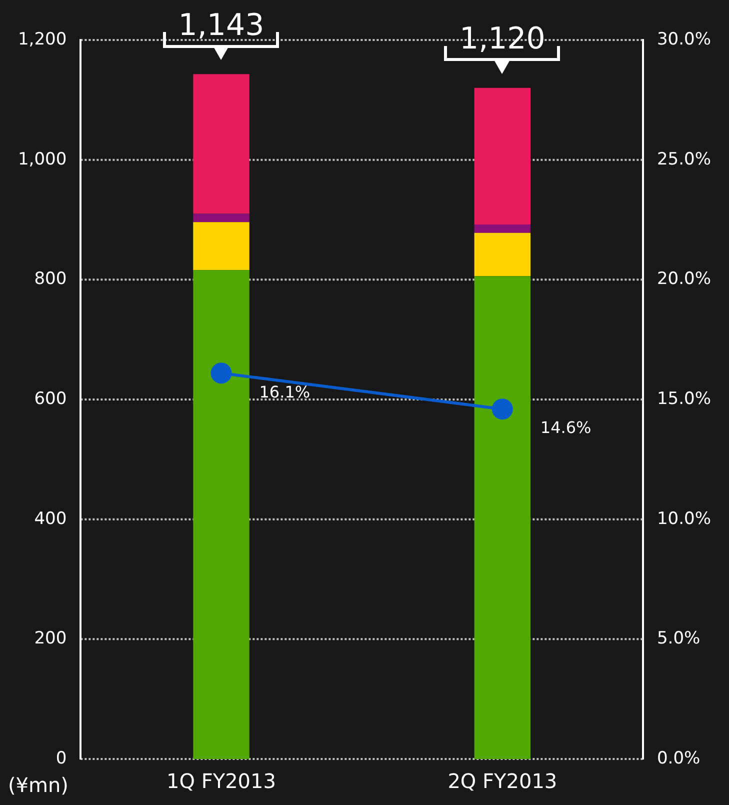 This screenshot has width=729, height=805. I want to click on y2-tick-label: 0.0%, so click(678, 758).